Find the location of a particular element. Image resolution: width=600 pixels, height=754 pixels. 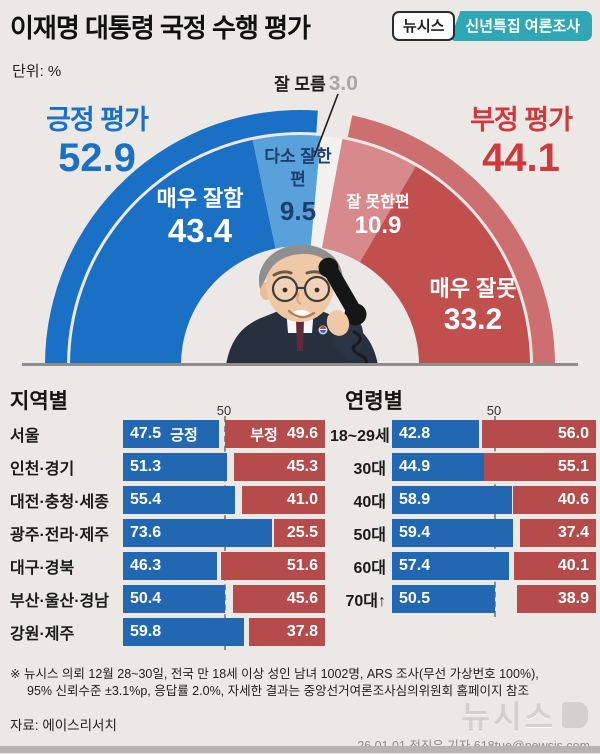

watermark-logo-block is located at coordinates (575, 714).